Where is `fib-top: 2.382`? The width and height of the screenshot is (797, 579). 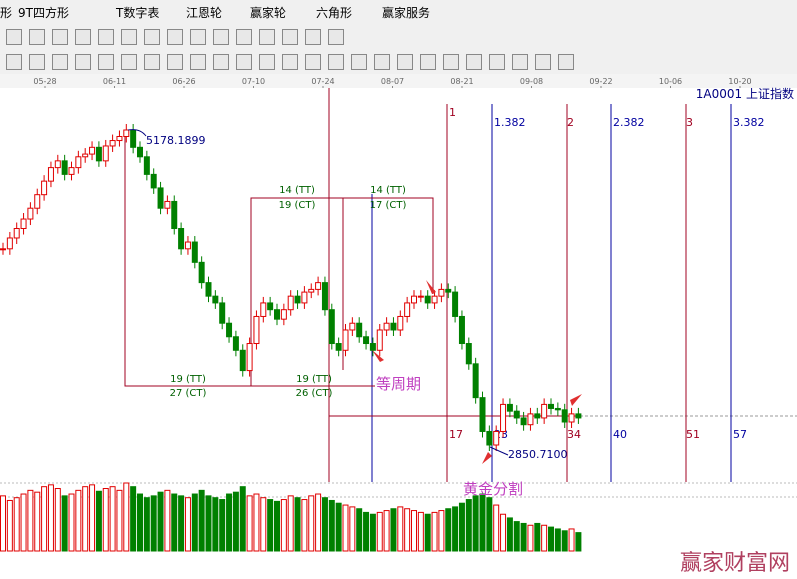 fib-top: 2.382 is located at coordinates (629, 122).